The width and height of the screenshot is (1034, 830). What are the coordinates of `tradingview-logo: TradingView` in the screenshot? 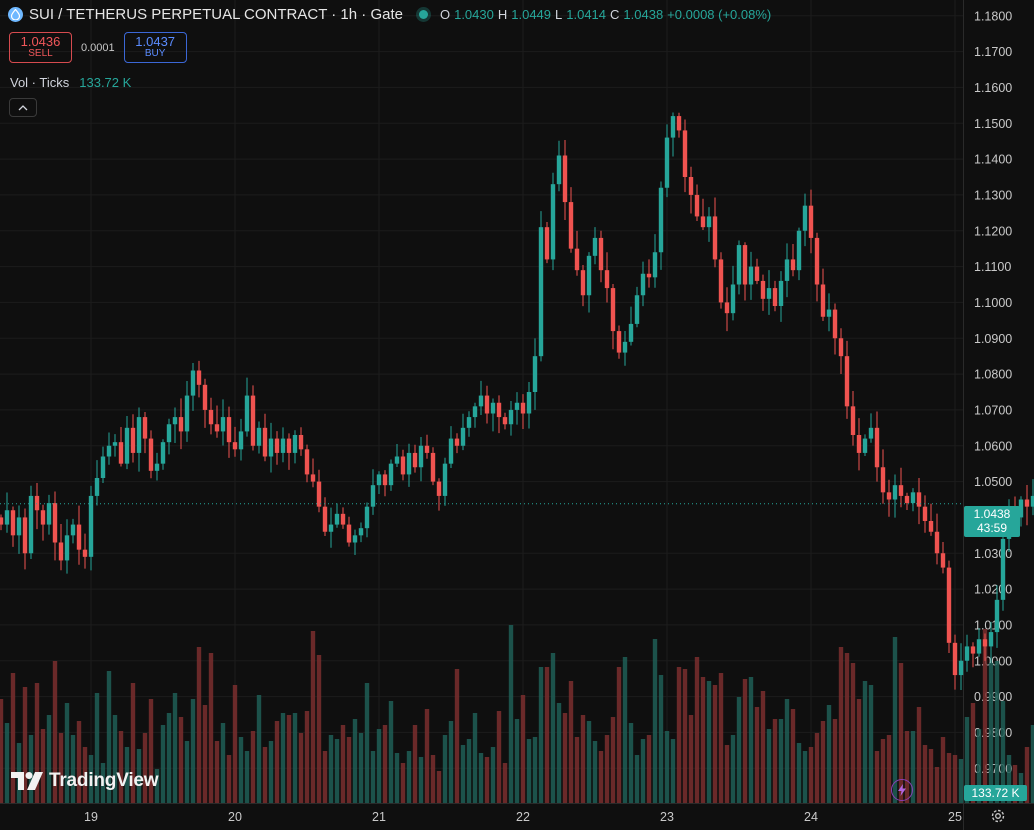 It's located at (85, 781).